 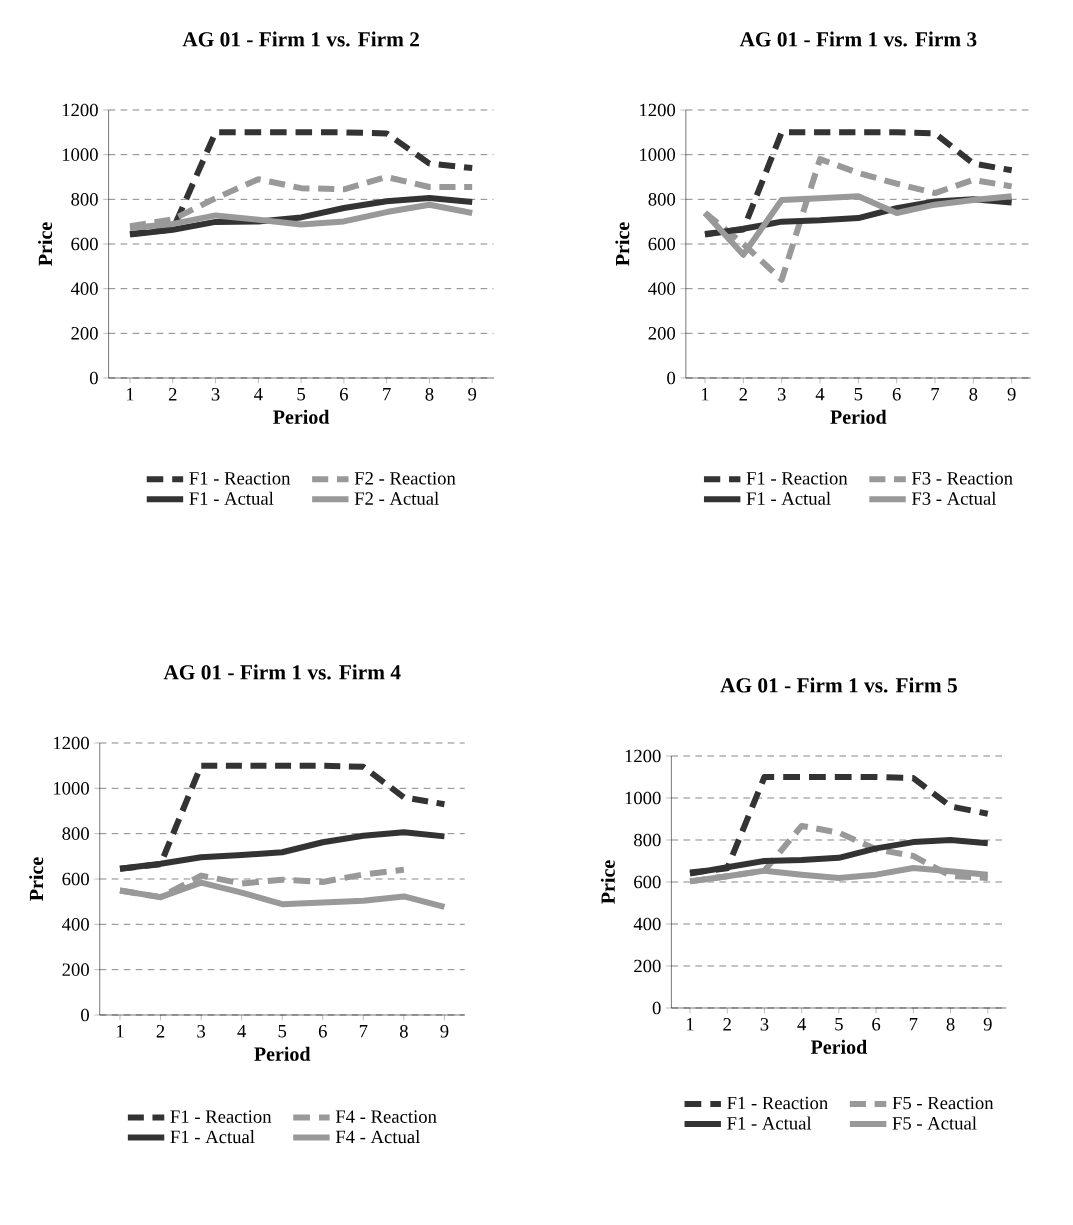 What do you see at coordinates (386, 1116) in the screenshot?
I see `legend-label: F4 - Reaction` at bounding box center [386, 1116].